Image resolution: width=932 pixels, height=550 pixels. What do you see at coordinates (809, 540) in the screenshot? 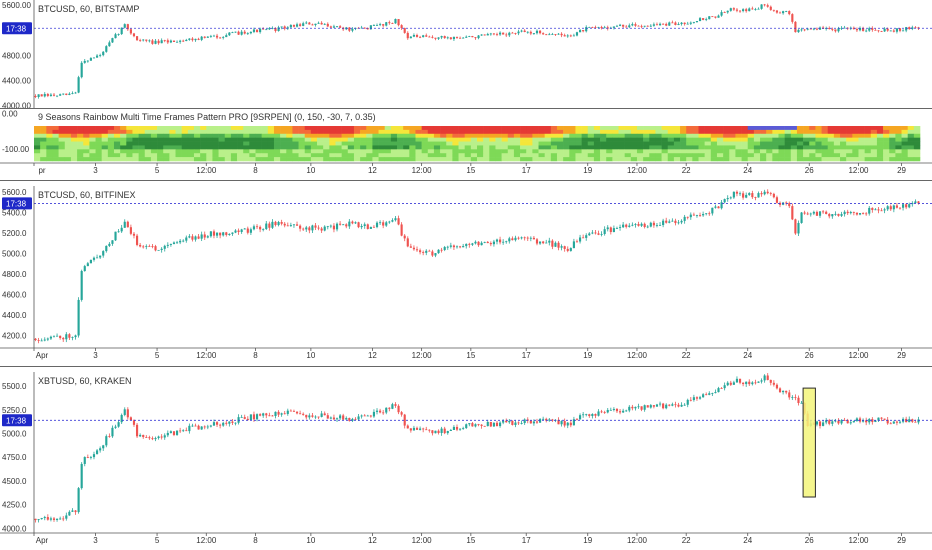
I see `x-tick-label: 26` at bounding box center [809, 540].